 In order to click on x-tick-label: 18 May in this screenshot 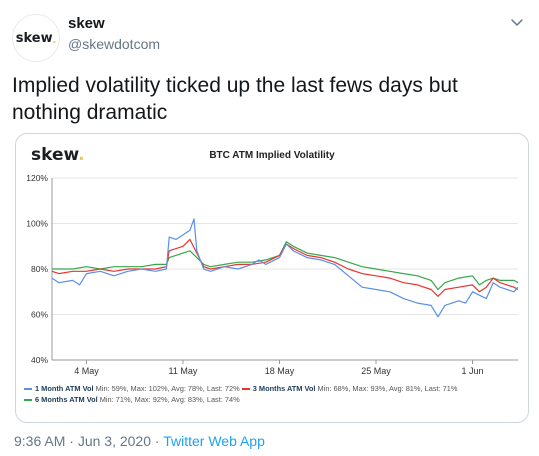, I will do `click(280, 371)`.